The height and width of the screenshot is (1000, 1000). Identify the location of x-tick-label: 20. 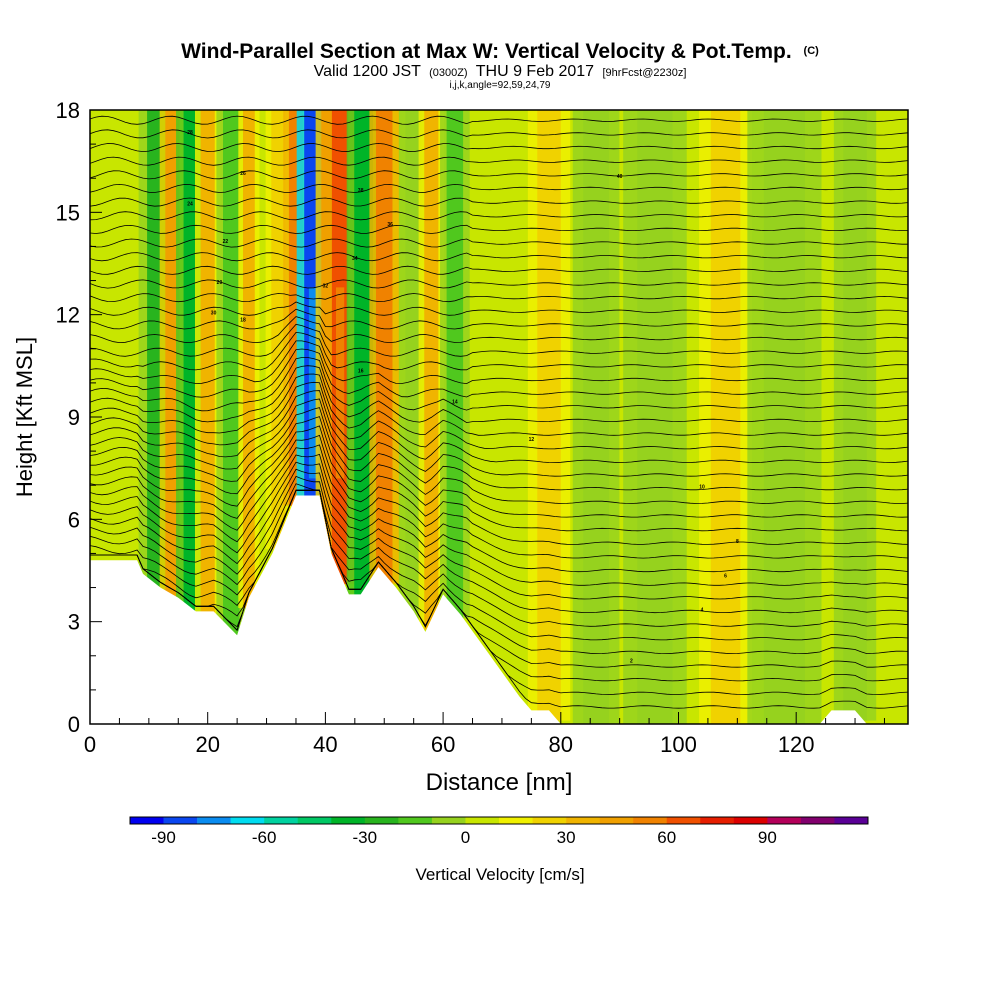
(207, 744).